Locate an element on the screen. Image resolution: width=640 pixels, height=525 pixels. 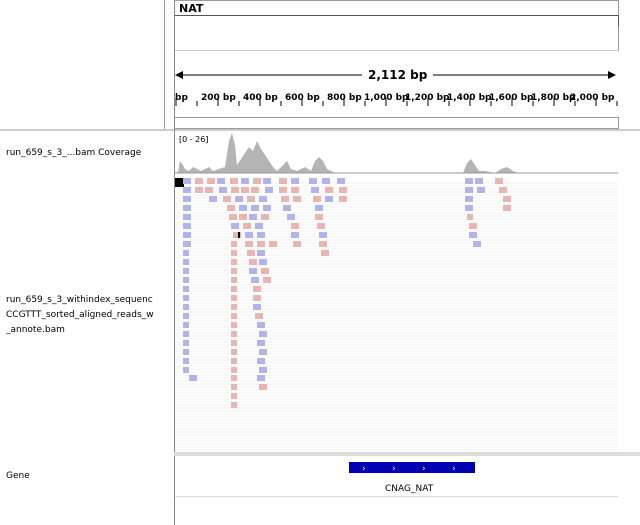
ruler-tick-label: 200 bp is located at coordinates (218, 98).